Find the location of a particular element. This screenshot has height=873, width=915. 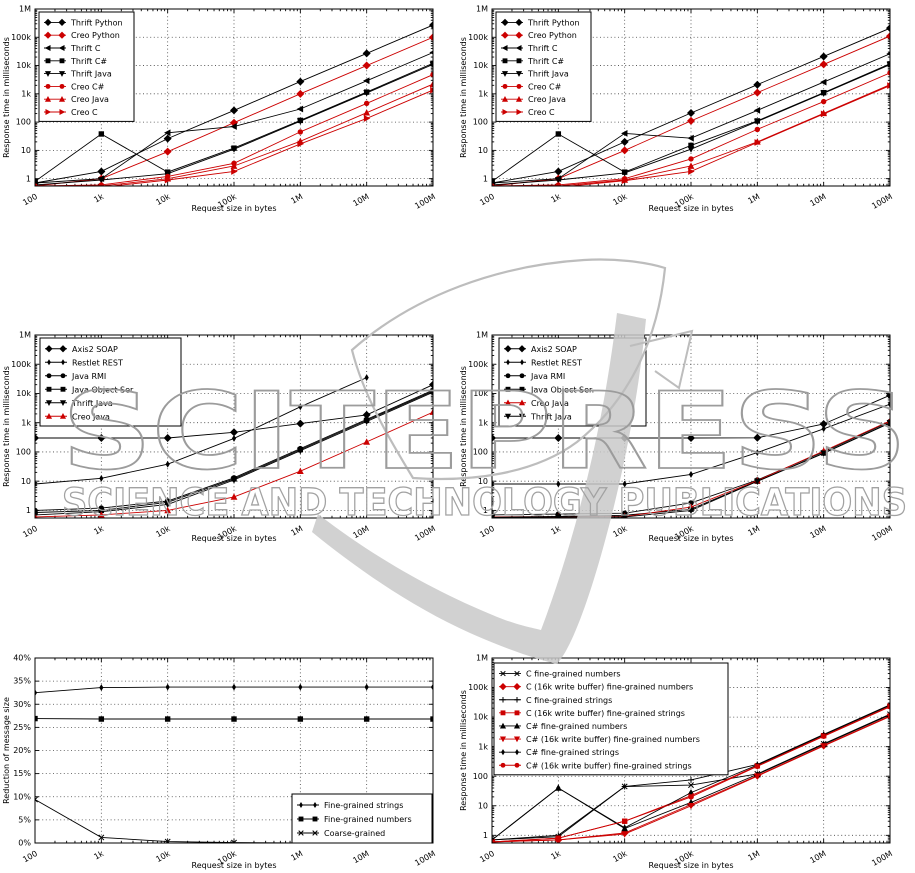

svg-text: 0% is located at coordinates (24, 843).